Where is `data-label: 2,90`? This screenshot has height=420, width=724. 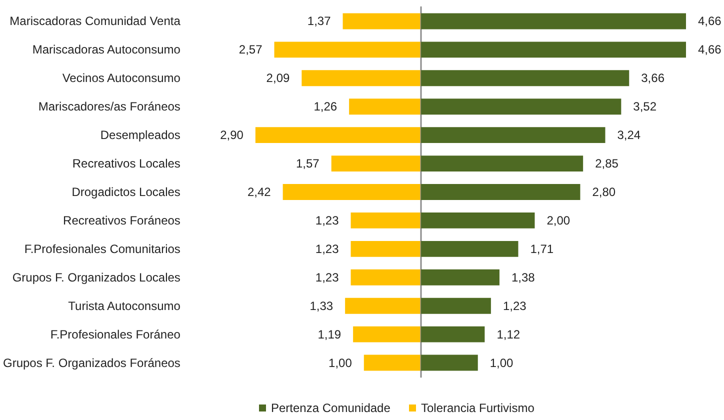
data-label: 2,90 is located at coordinates (232, 135).